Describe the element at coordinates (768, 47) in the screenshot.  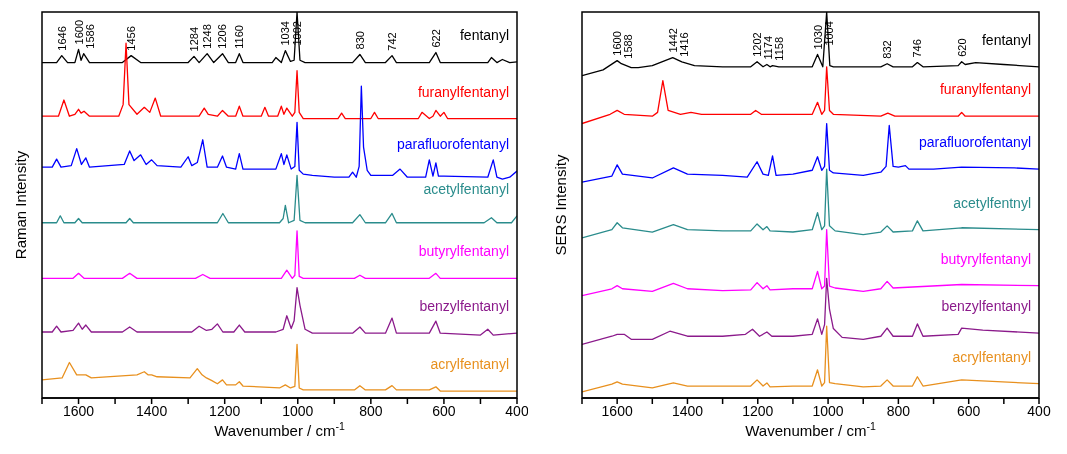
I see `annotation: 1174` at that location.